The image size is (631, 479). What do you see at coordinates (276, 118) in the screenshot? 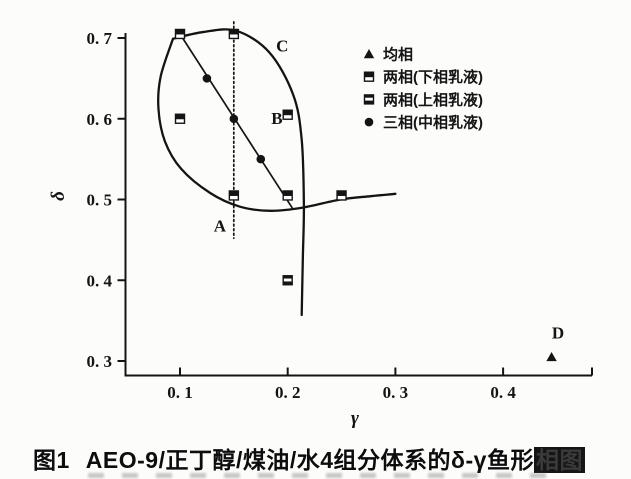
I see `region-label-B: B` at bounding box center [276, 118].